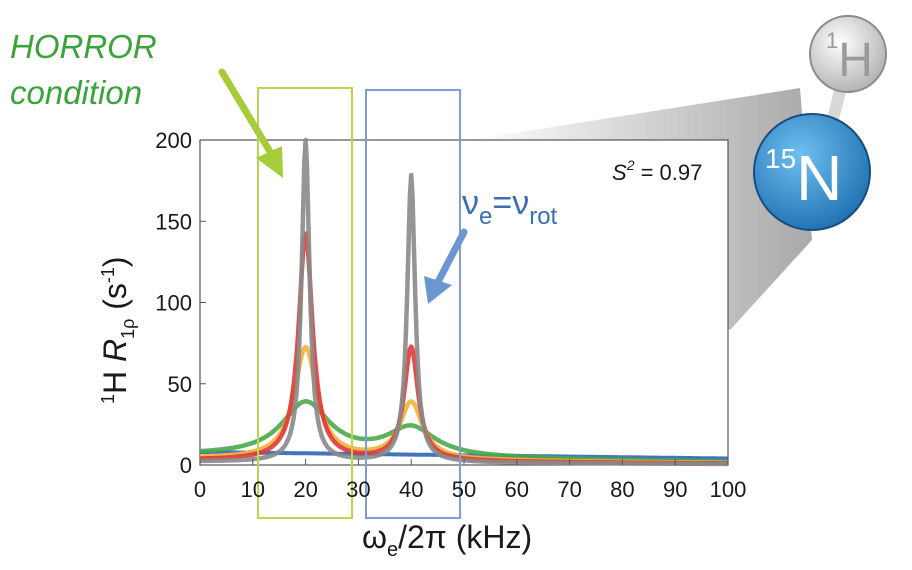  What do you see at coordinates (200, 489) in the screenshot?
I see `x-tick-label: 0` at bounding box center [200, 489].